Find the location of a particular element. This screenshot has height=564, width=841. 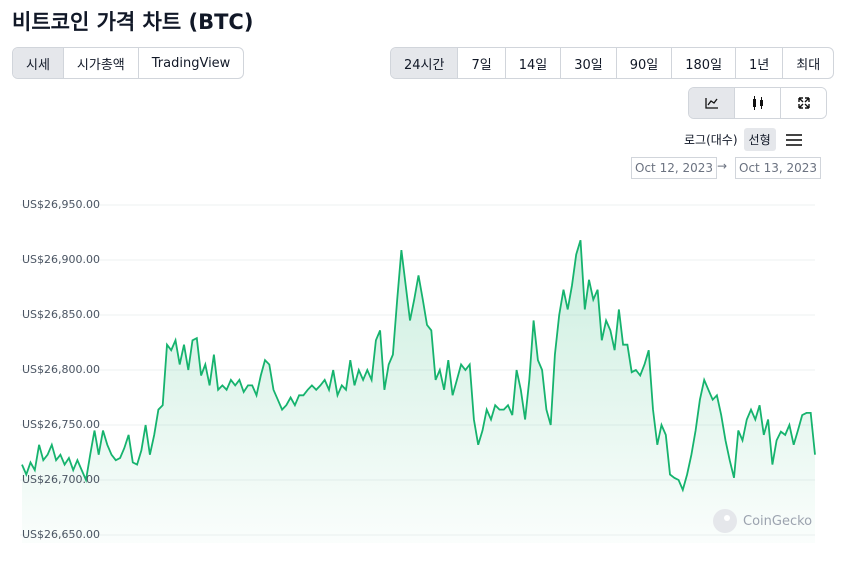

y-tick-label: US$26,650.00 is located at coordinates (61, 534).